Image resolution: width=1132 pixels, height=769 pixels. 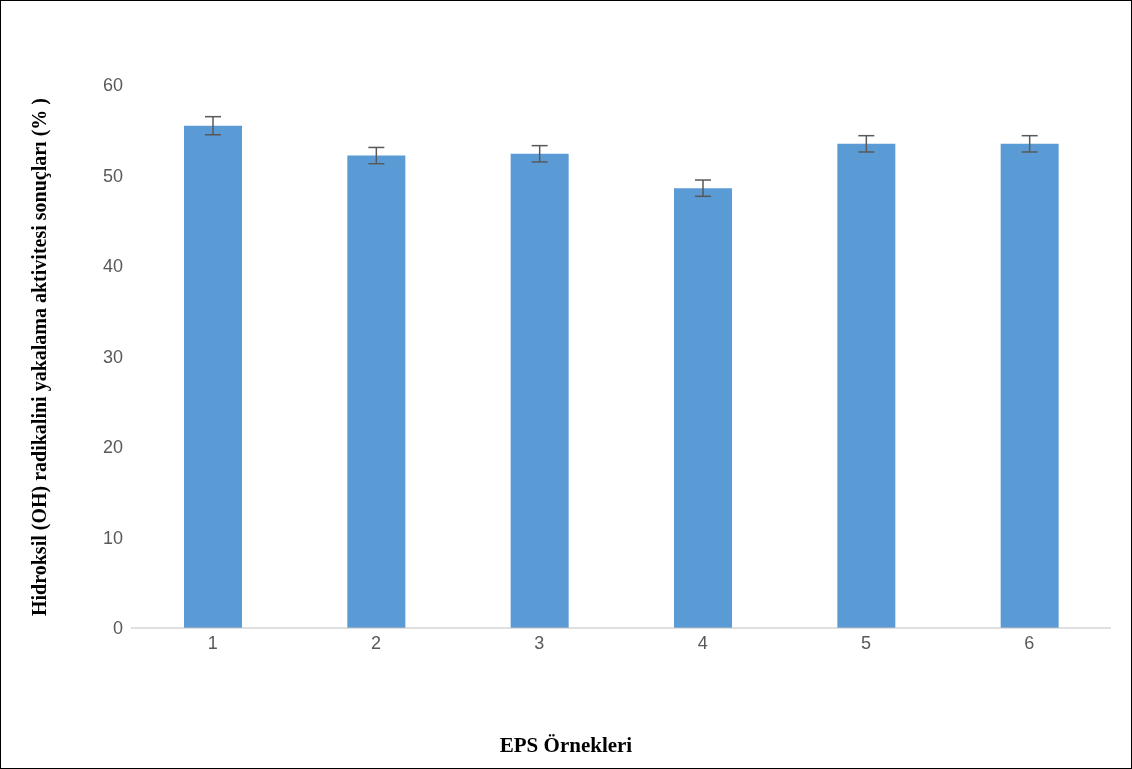 What do you see at coordinates (566, 745) in the screenshot?
I see `x-axis-title: EPS Örnekleri` at bounding box center [566, 745].